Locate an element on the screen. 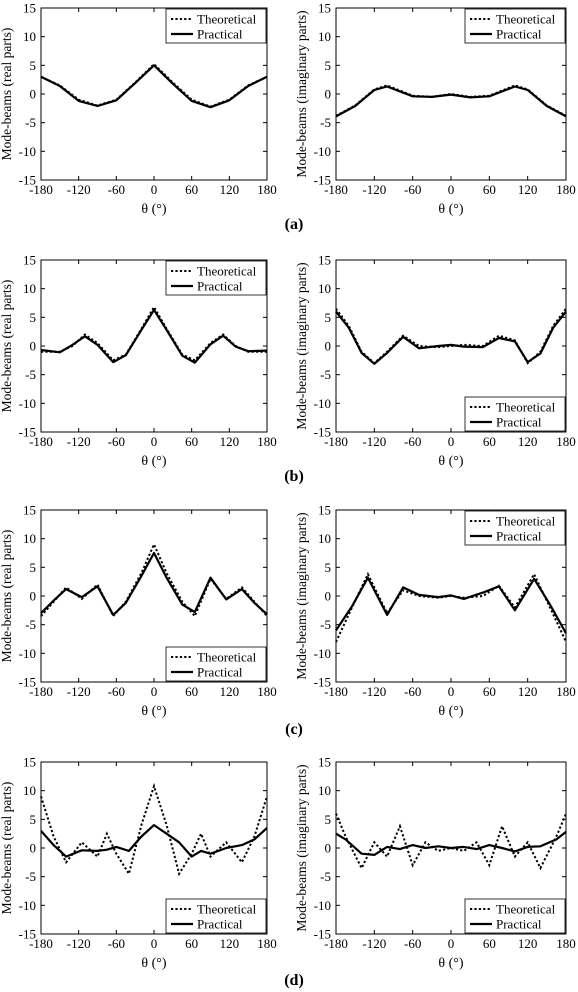 This screenshot has width=578, height=992. panel-label: (b) is located at coordinates (294, 476).